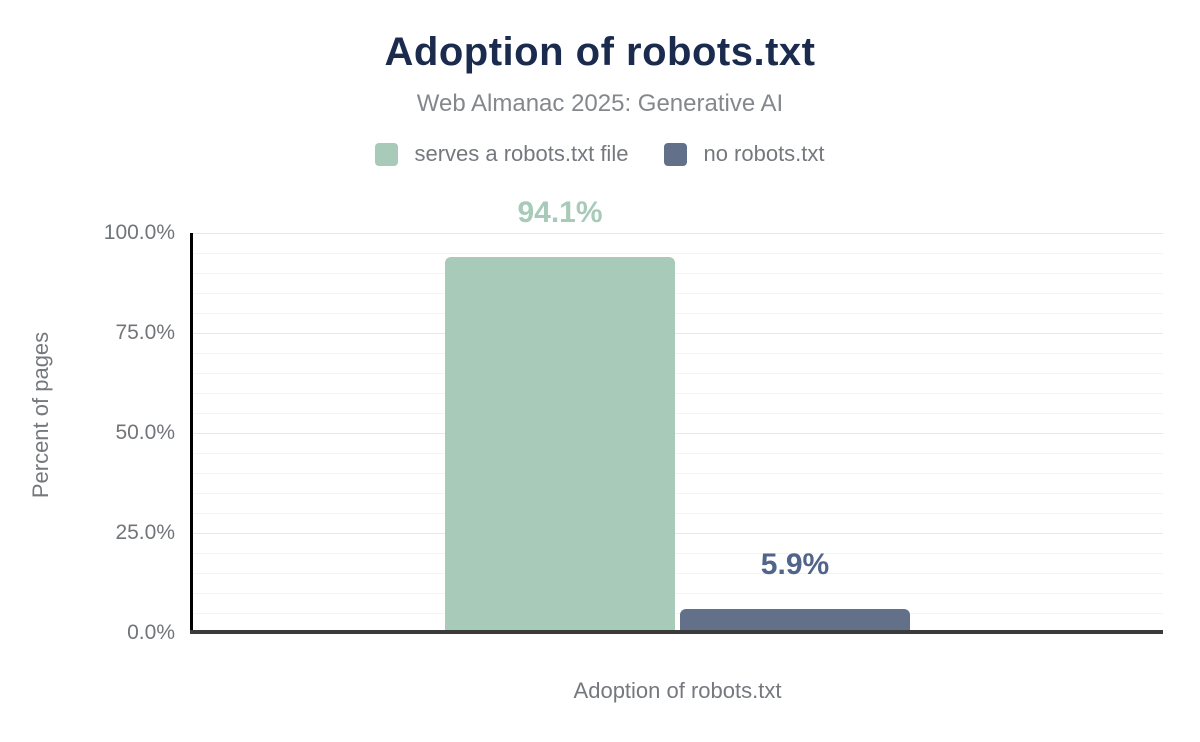 The height and width of the screenshot is (742, 1200). Describe the element at coordinates (87, 432) in the screenshot. I see `y-axis-ticks: 100.0% 75.0% 50.0% 25.0% 0.0%` at that location.